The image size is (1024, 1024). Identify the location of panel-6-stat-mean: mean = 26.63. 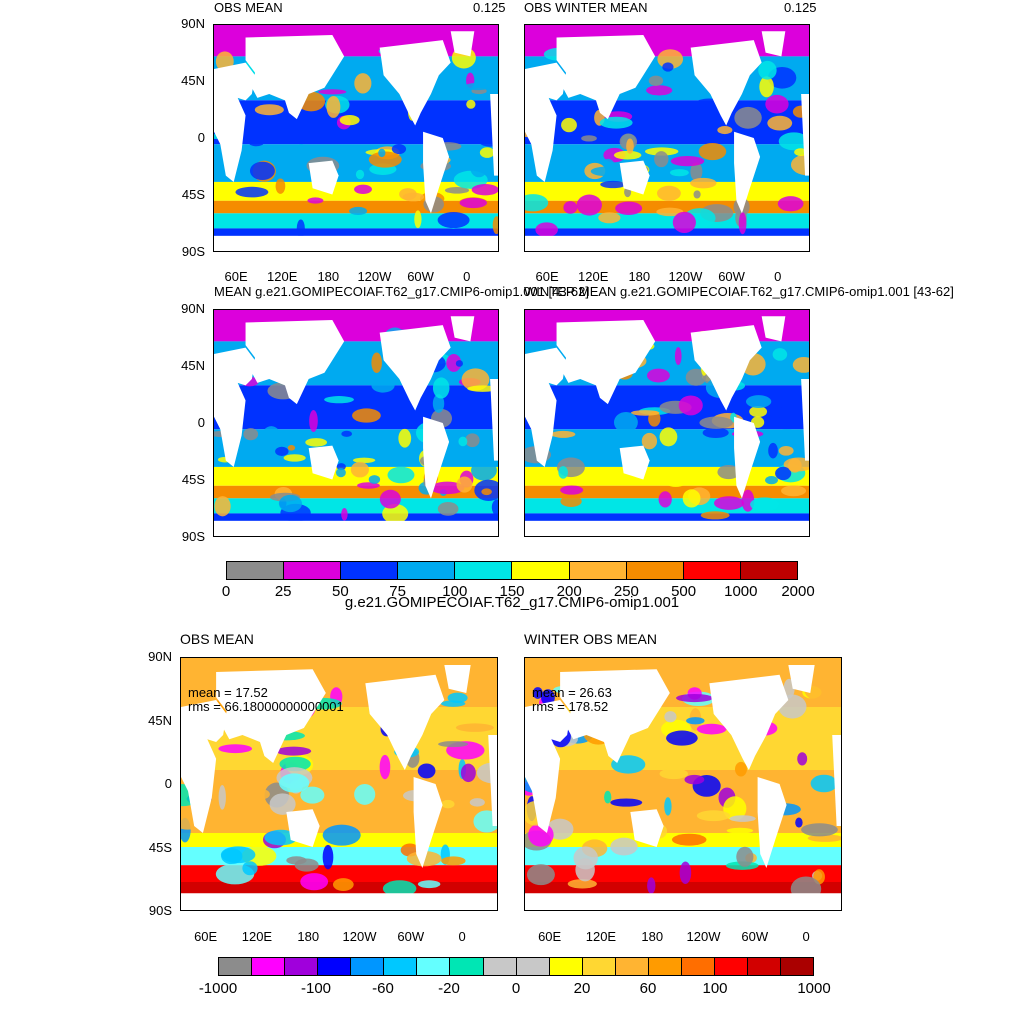
(572, 692).